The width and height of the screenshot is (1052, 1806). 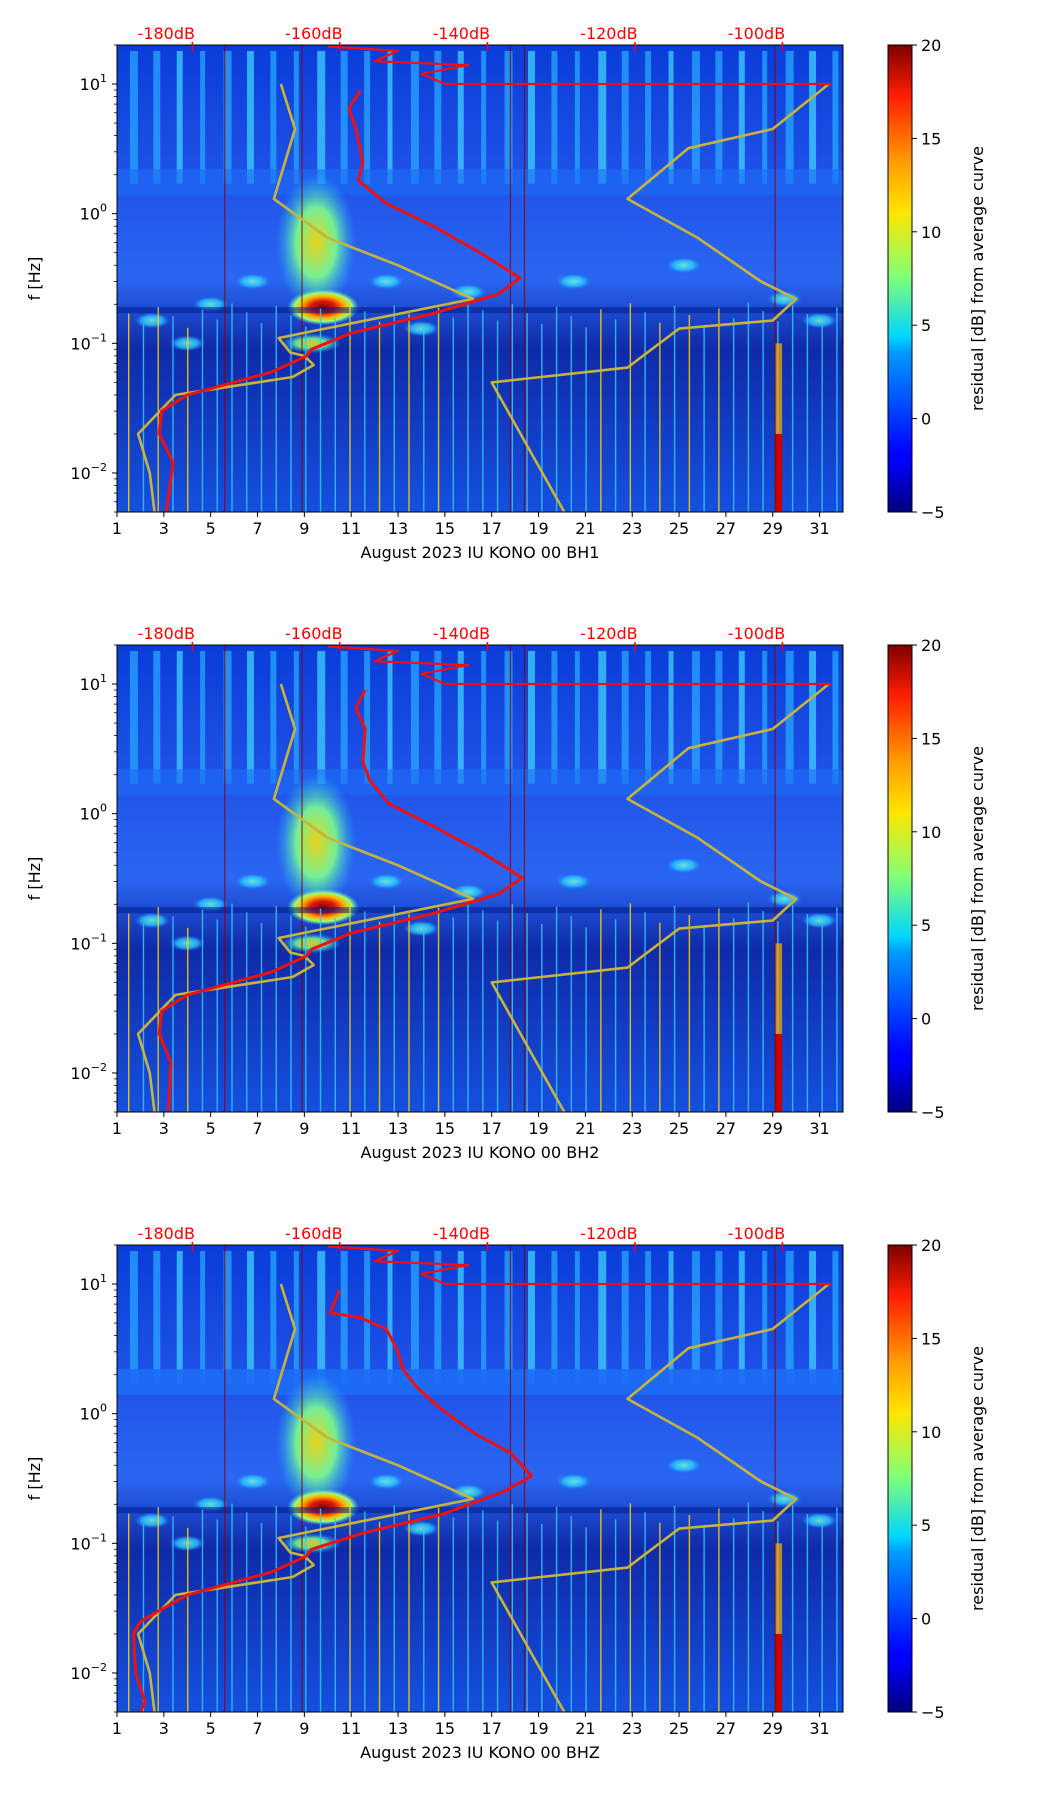 What do you see at coordinates (931, 45) in the screenshot?
I see `colorbar-tick-label: 20` at bounding box center [931, 45].